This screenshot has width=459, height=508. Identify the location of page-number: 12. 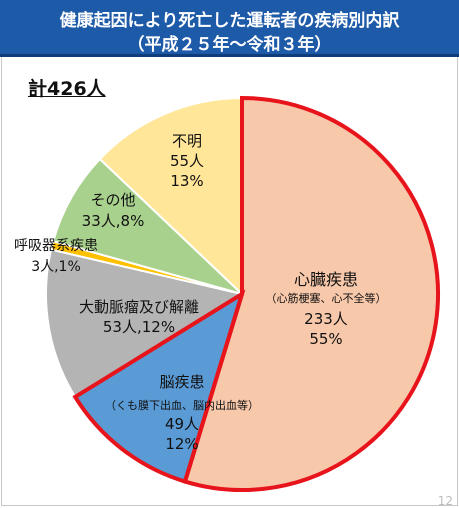
(445, 501).